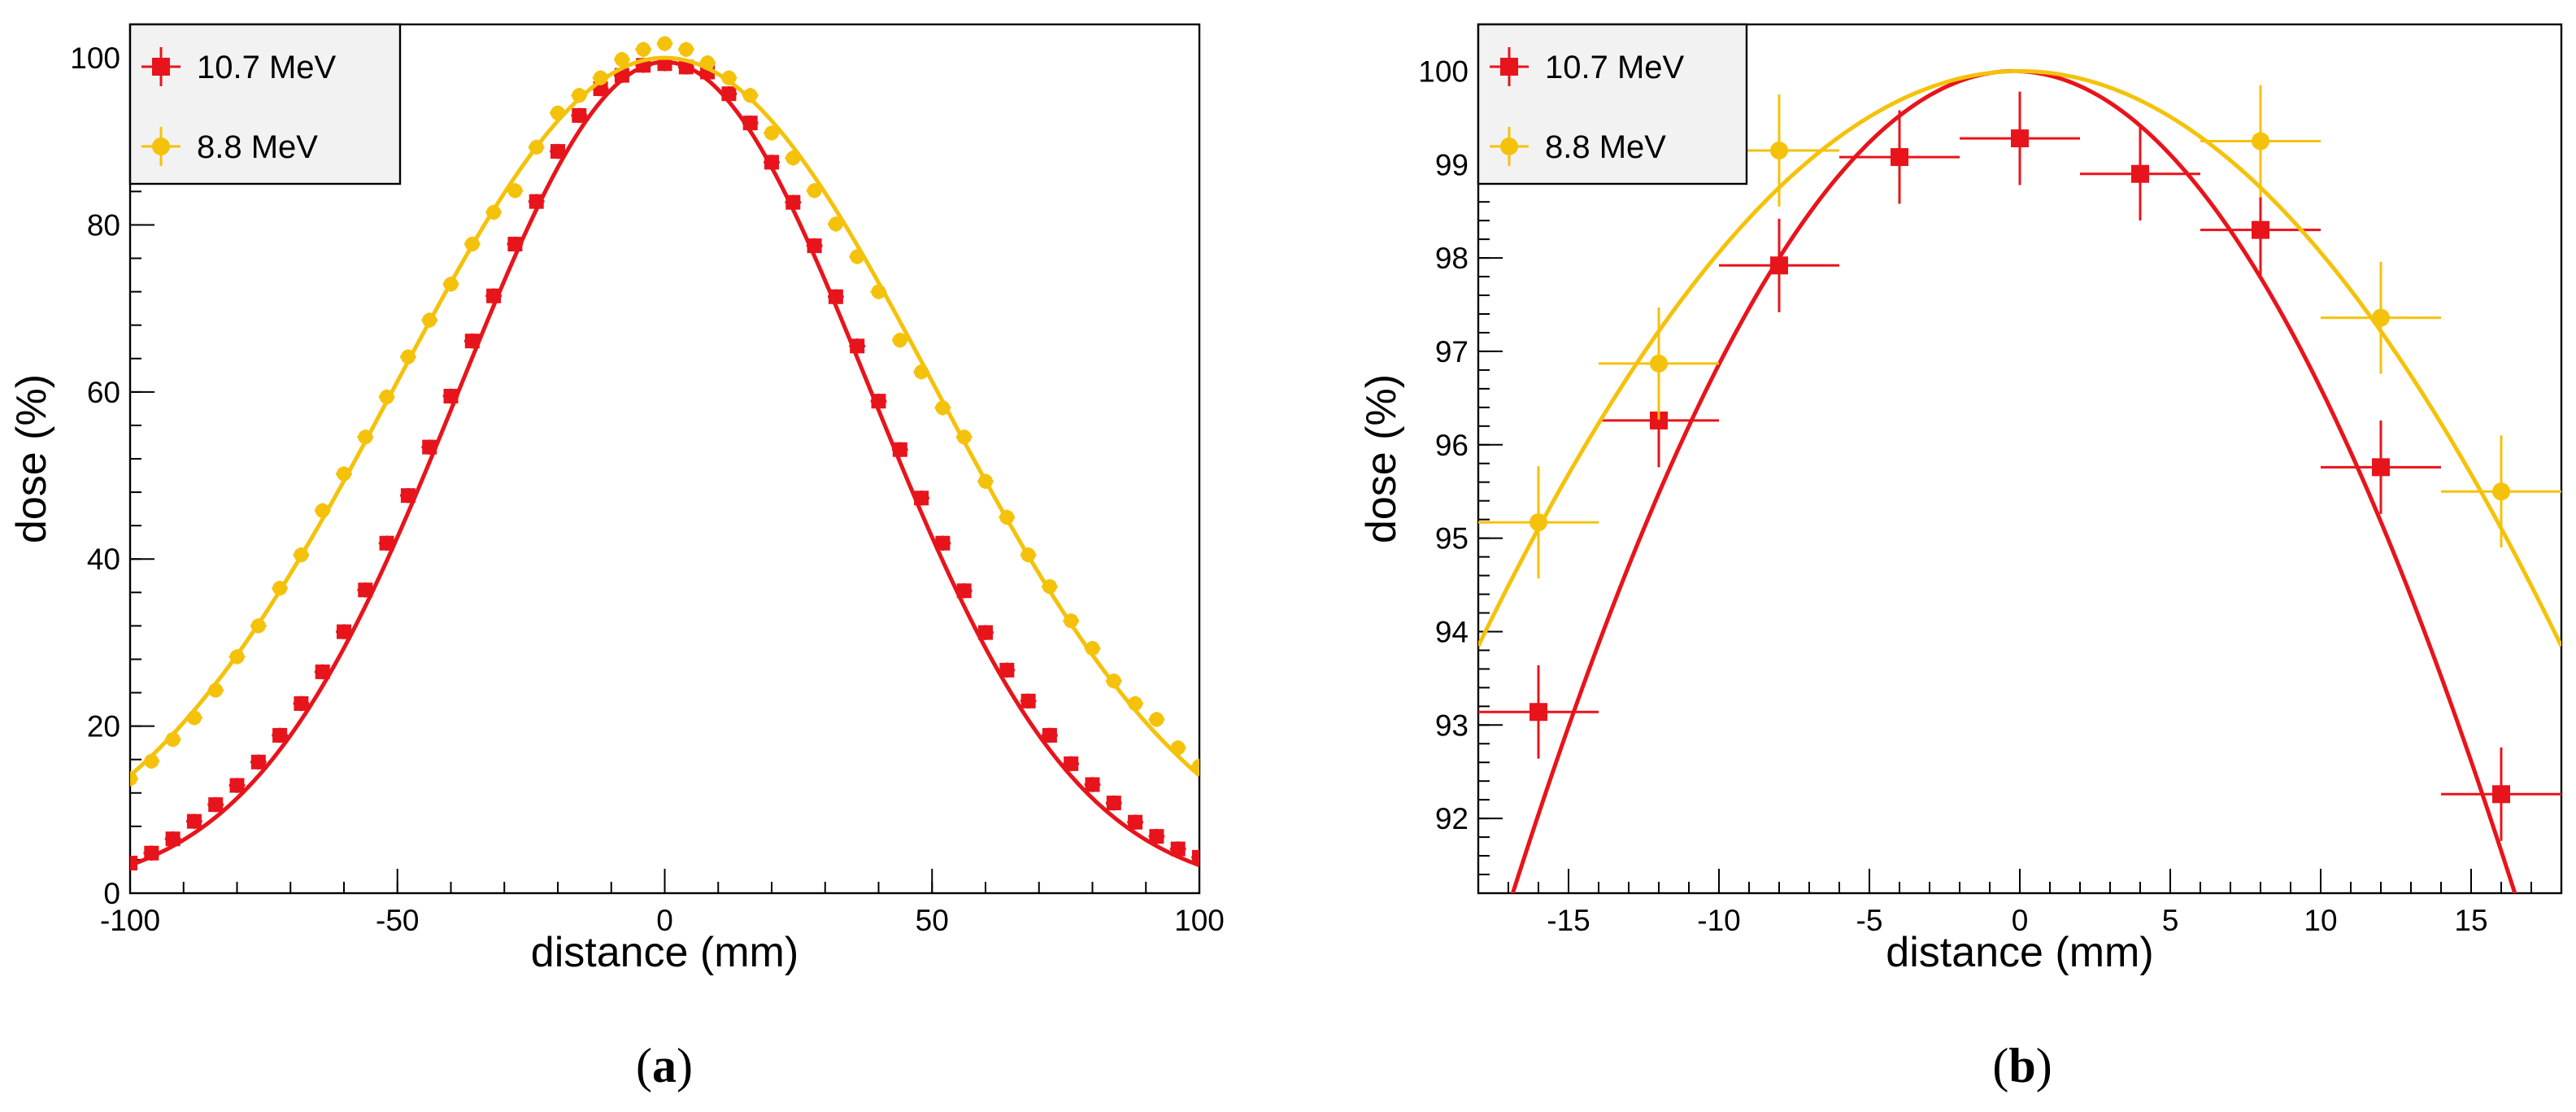 This screenshot has width=2576, height=1112. Describe the element at coordinates (104, 559) in the screenshot. I see `y-tick-label: 40` at that location.